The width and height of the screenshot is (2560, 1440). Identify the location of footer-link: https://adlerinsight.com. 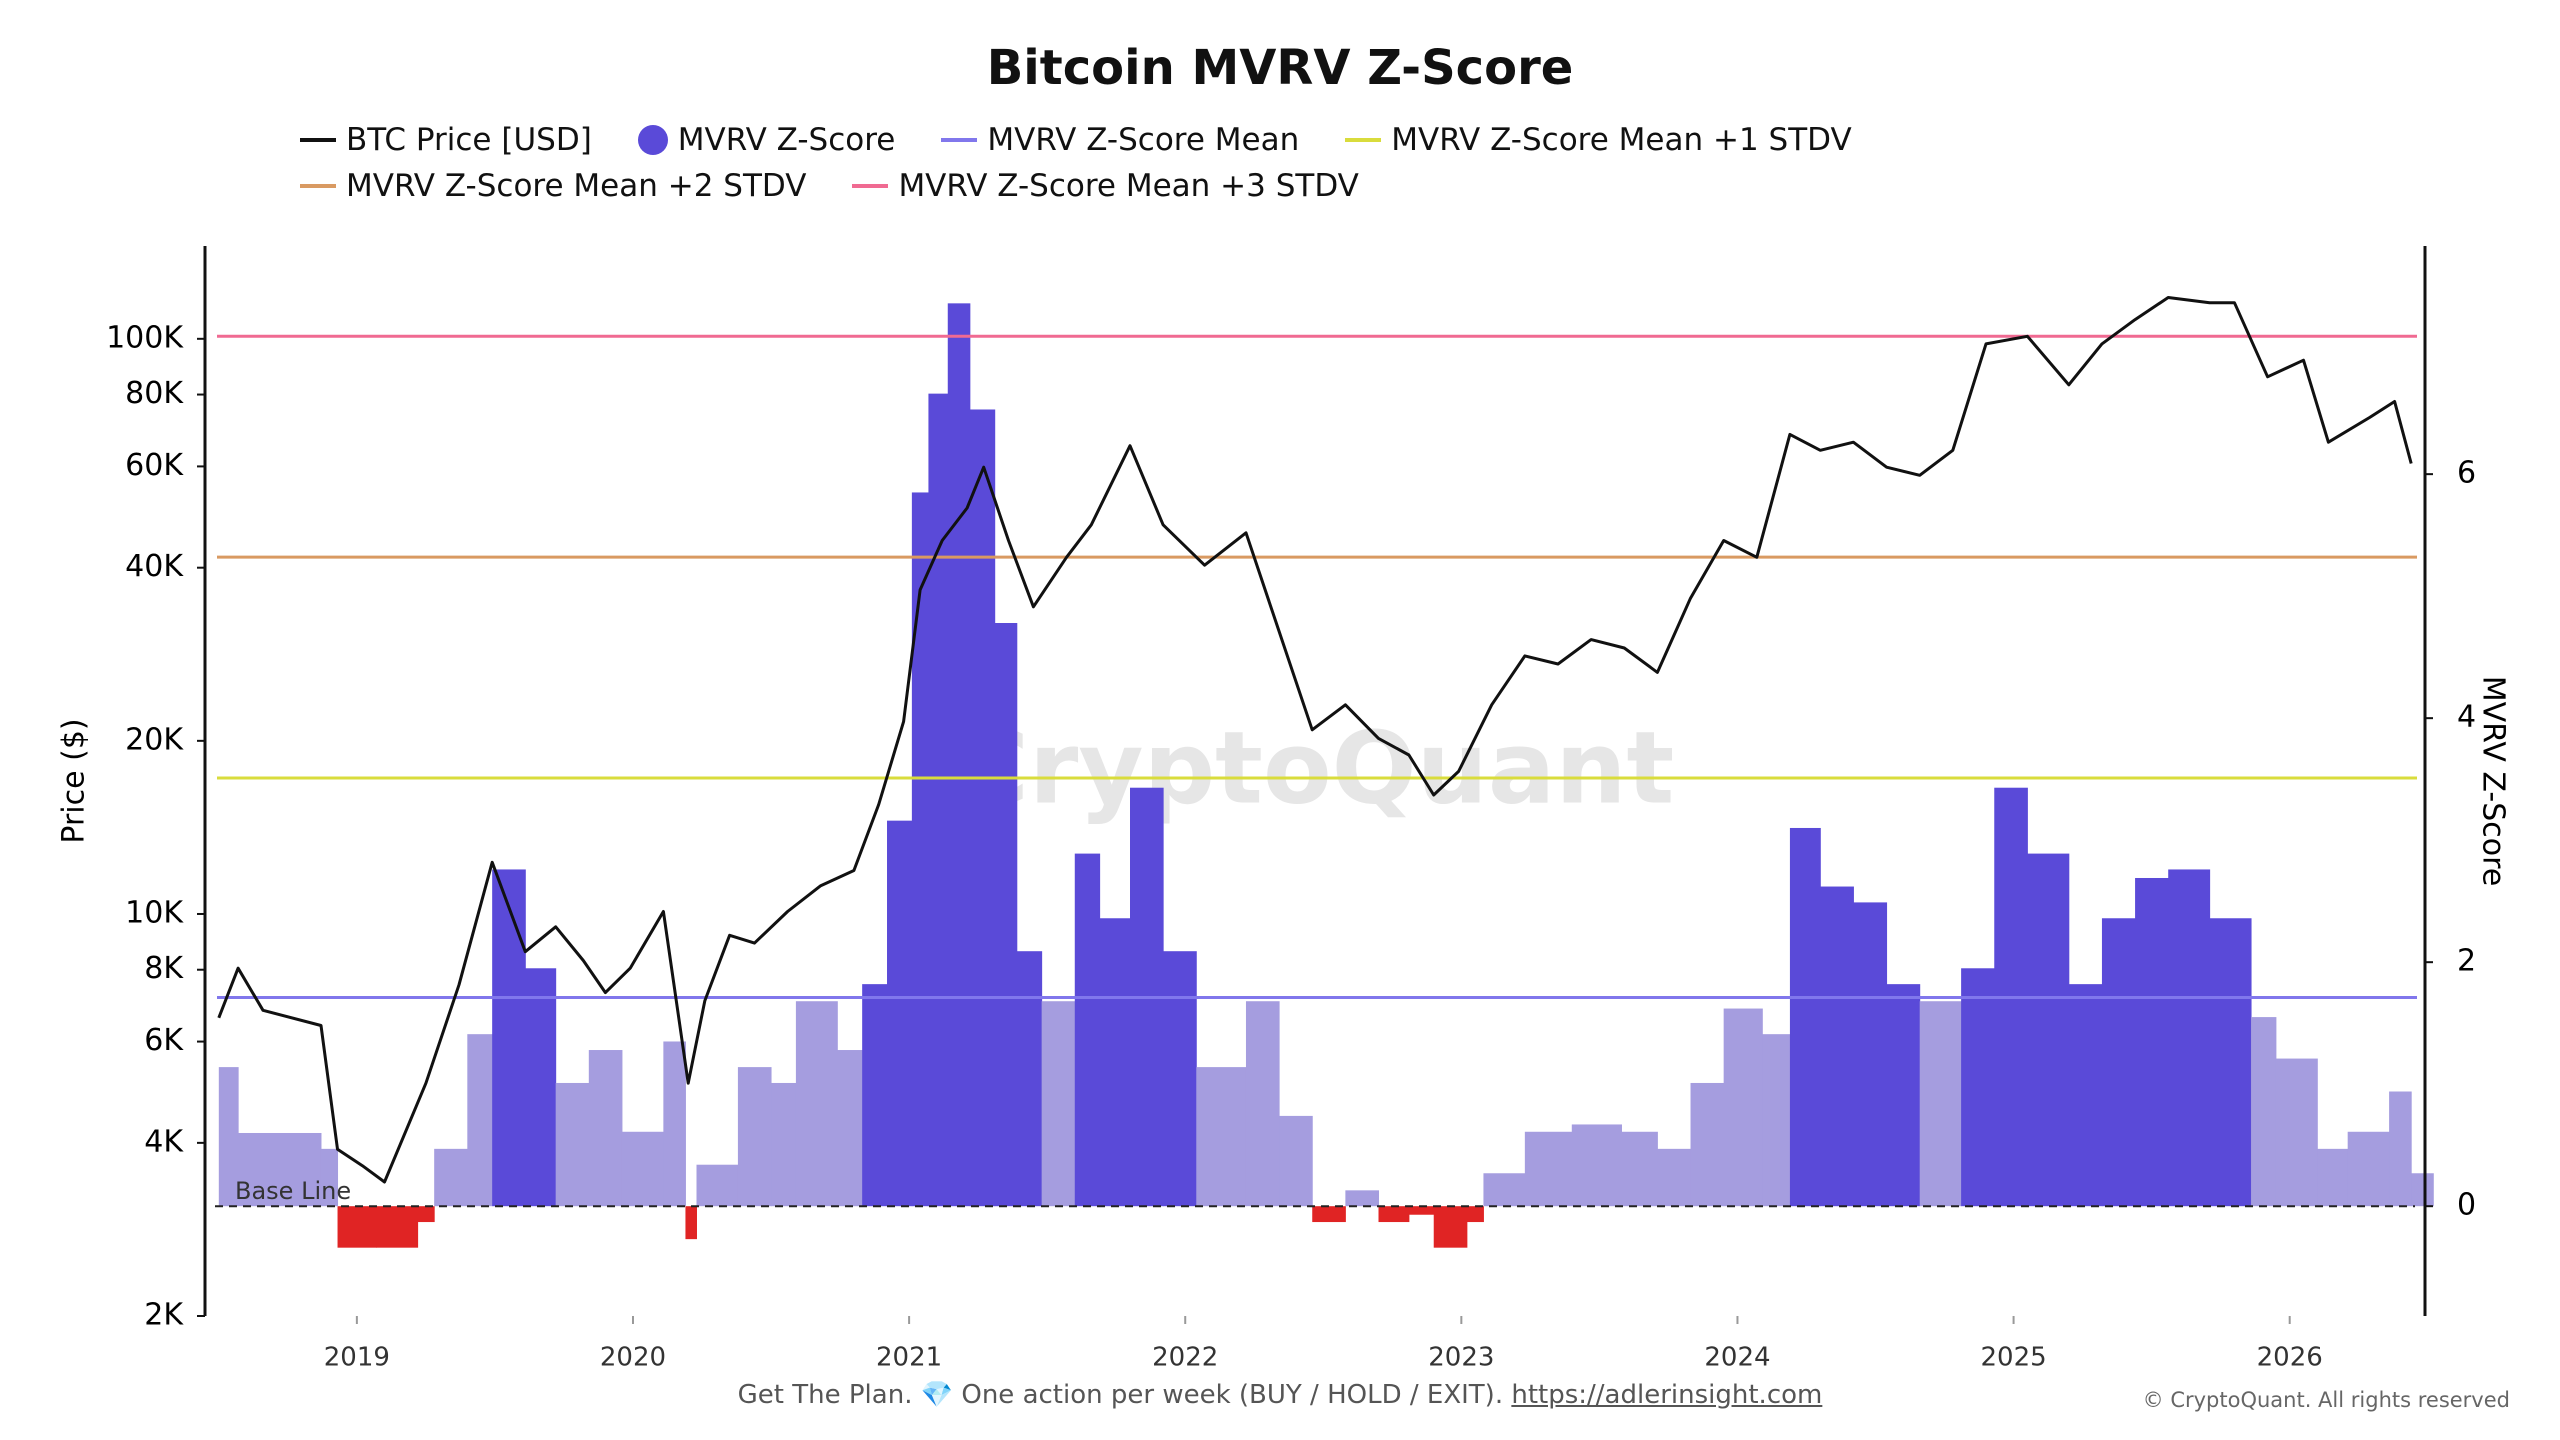
(1667, 1395).